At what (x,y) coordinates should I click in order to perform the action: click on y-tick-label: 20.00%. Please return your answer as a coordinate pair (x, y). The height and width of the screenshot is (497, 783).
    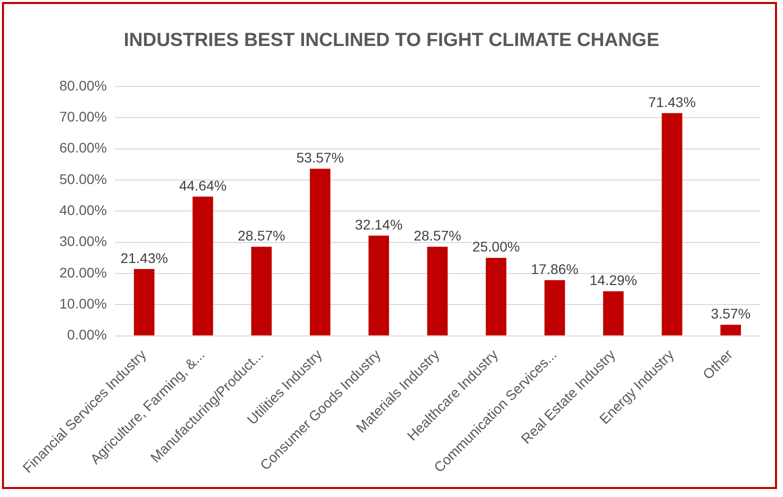
    Looking at the image, I should click on (83, 272).